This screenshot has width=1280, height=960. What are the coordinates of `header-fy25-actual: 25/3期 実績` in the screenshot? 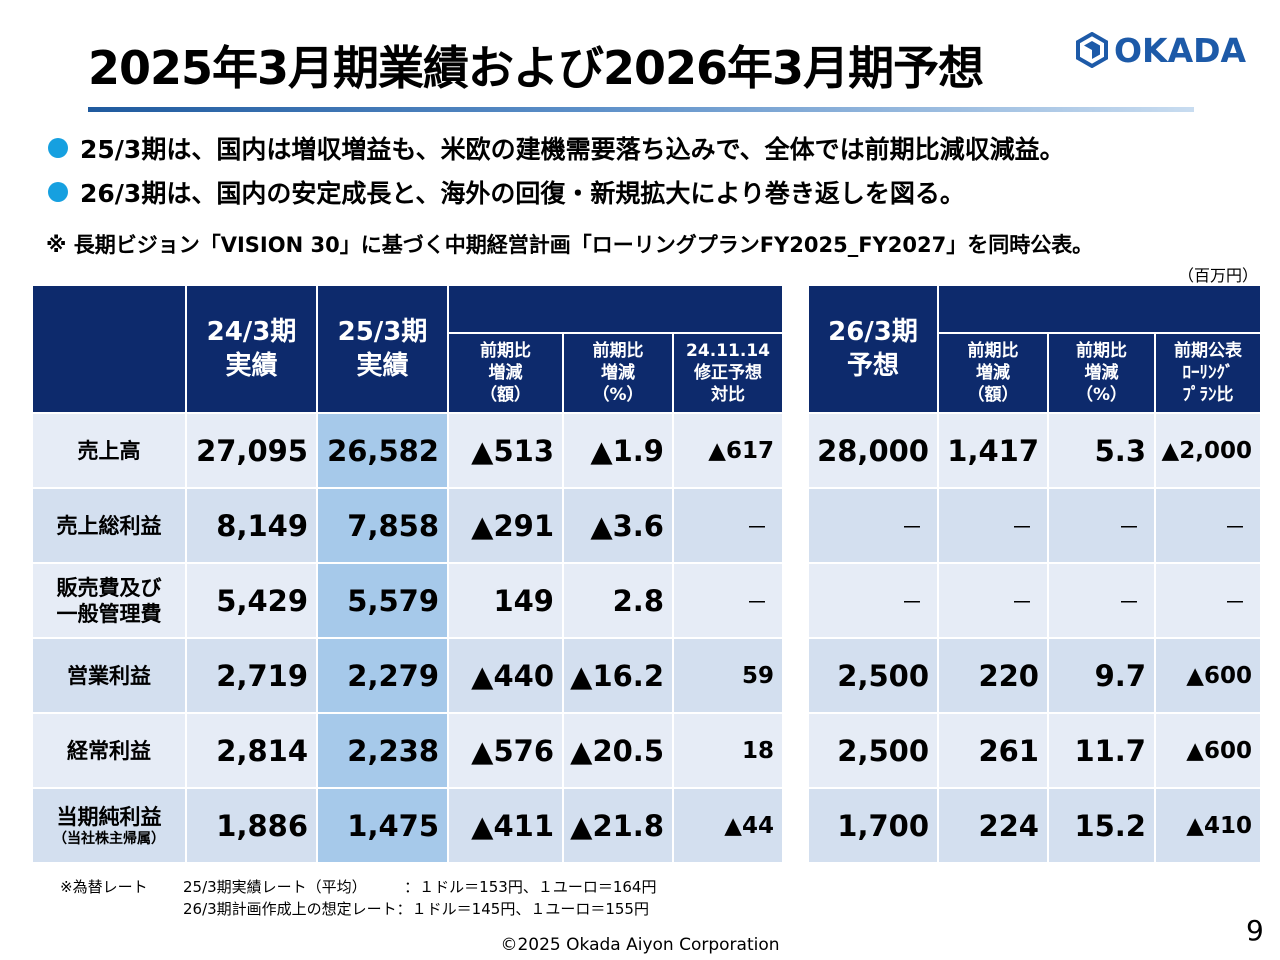 It's located at (382, 349).